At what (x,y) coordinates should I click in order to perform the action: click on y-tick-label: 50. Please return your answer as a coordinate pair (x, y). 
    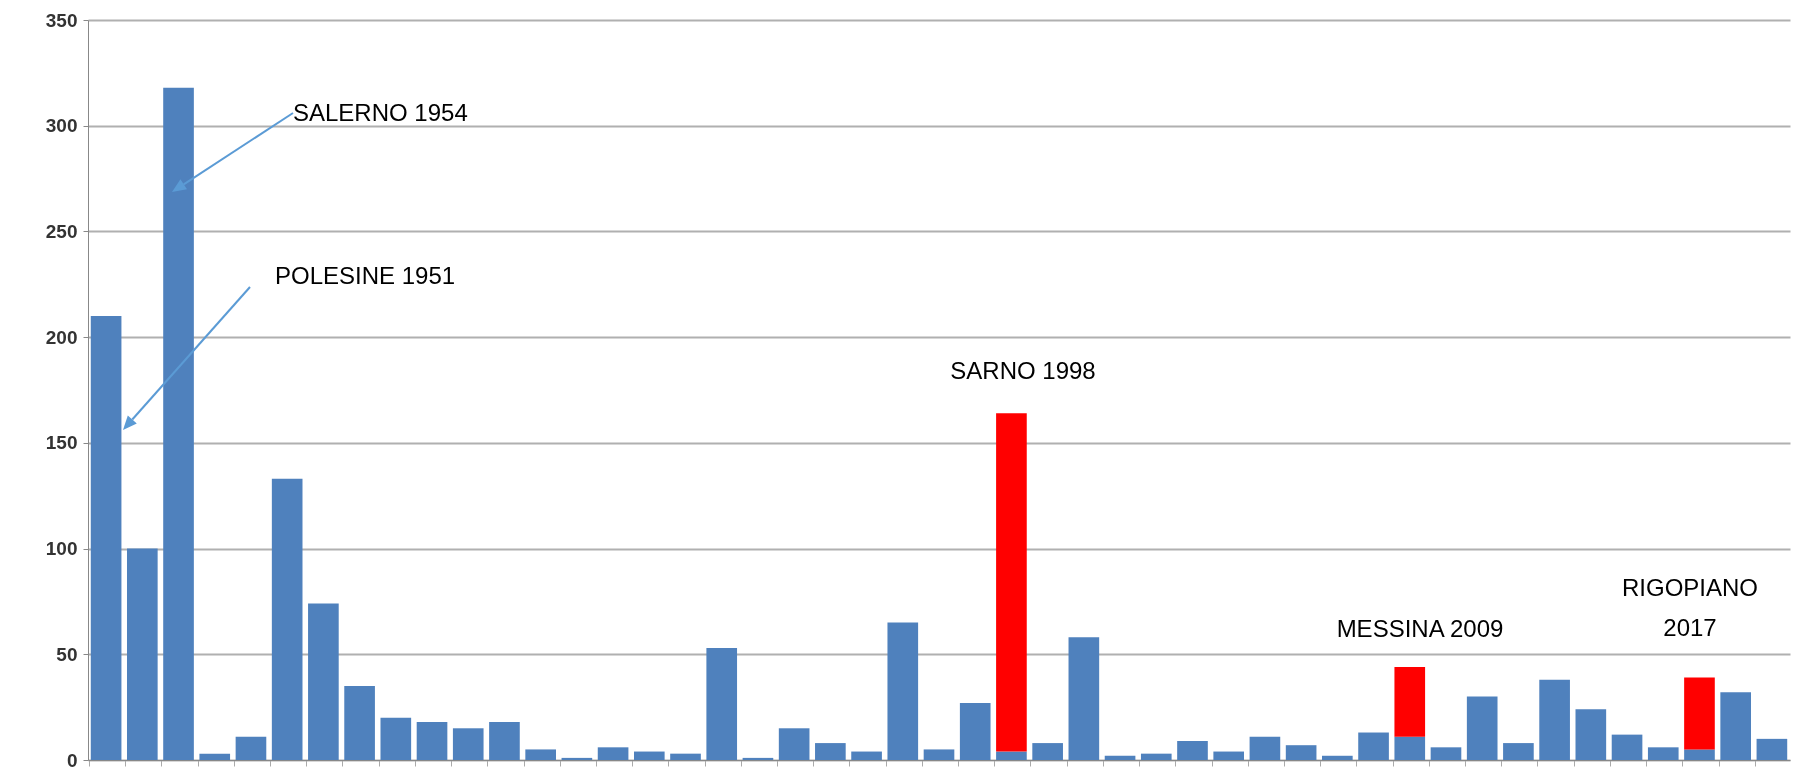
    Looking at the image, I should click on (67, 654).